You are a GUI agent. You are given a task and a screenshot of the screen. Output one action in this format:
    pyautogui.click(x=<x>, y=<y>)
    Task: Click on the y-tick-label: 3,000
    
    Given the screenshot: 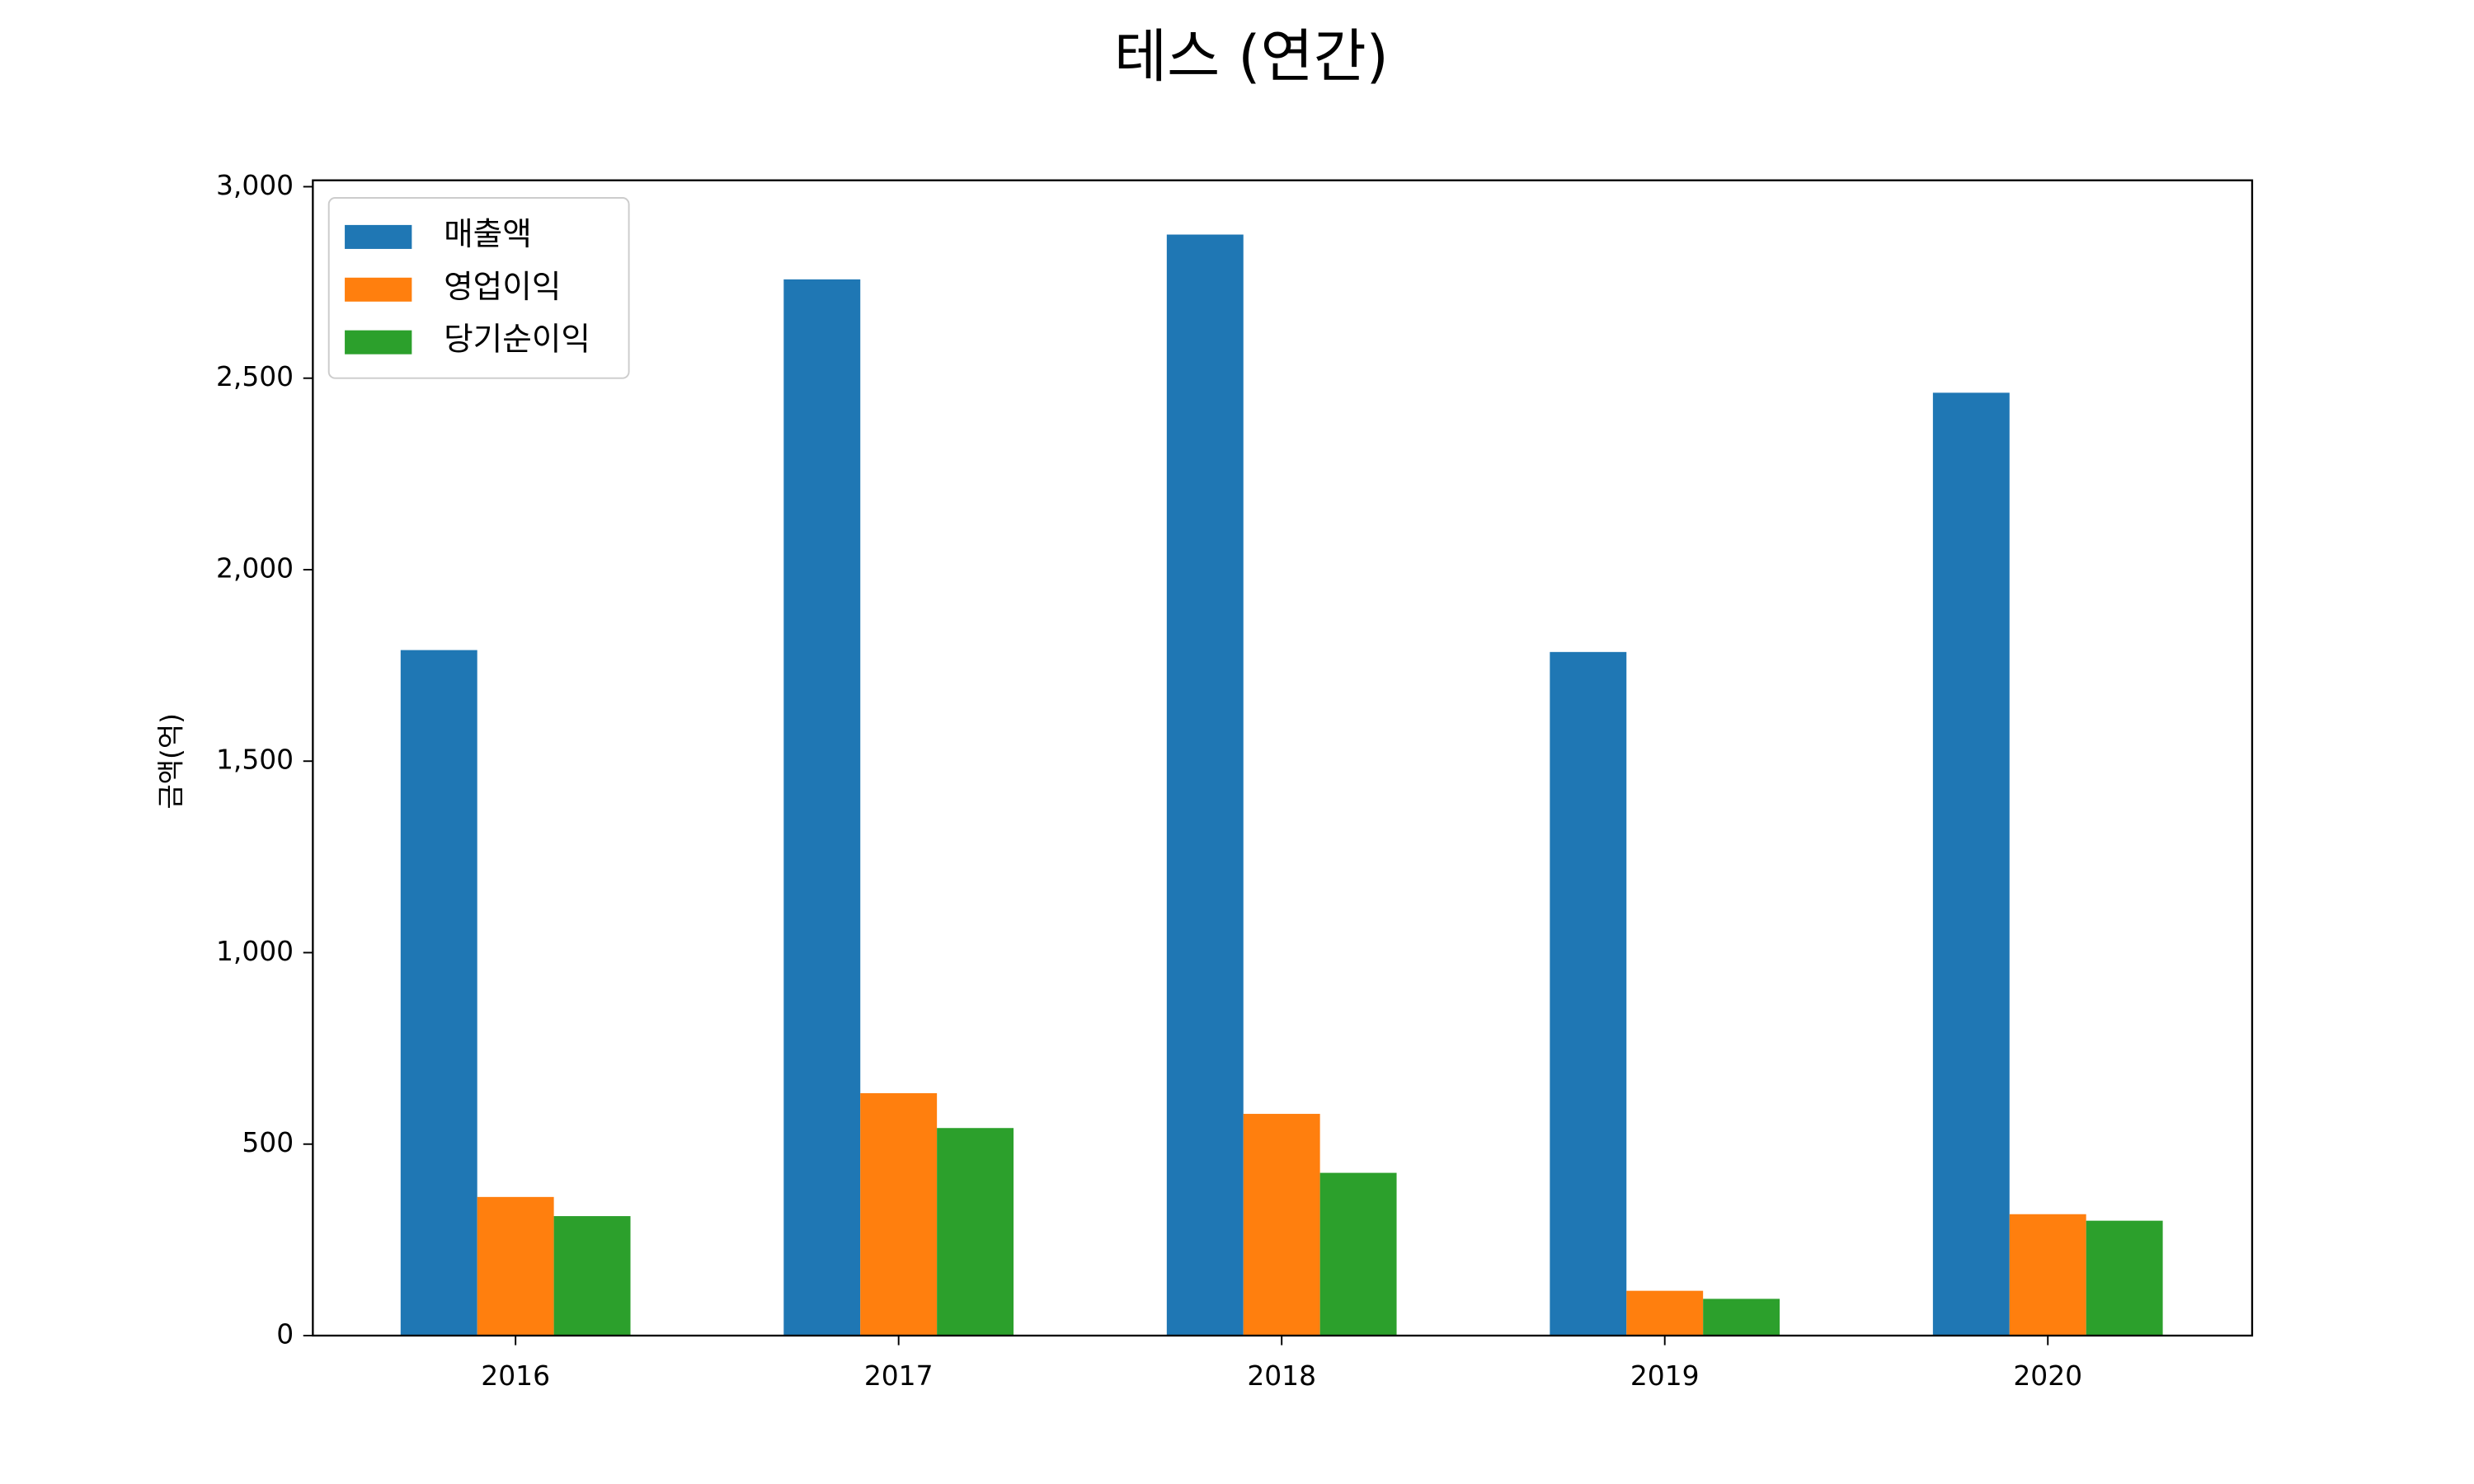 What is the action you would take?
    pyautogui.click(x=255, y=185)
    